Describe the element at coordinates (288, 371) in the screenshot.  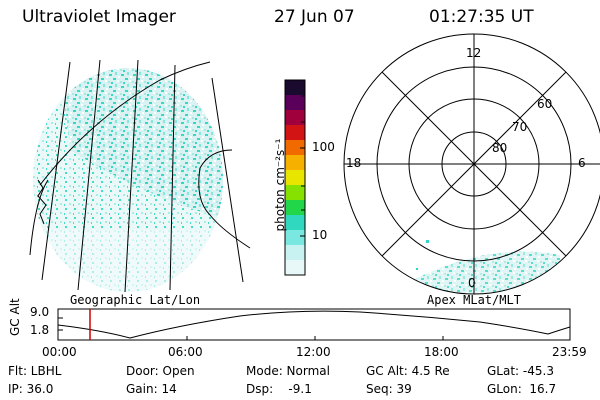
I see `mode-info: Mode: Normal` at that location.